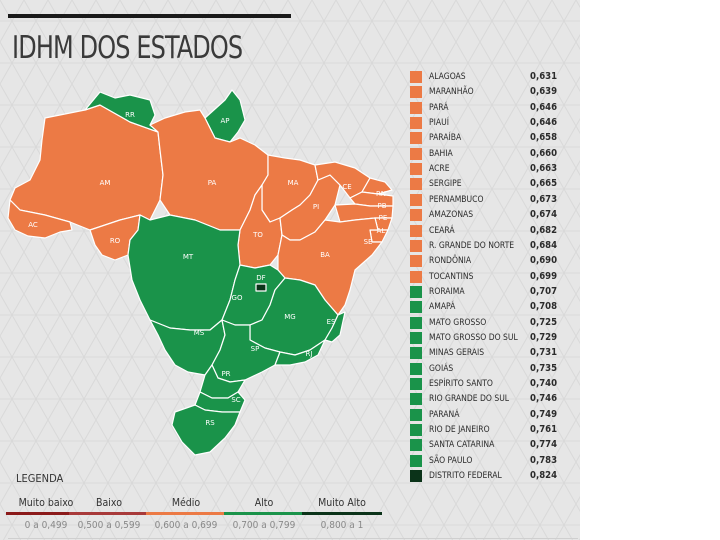 The width and height of the screenshot is (720, 540). I want to click on legend-item: Muito Alto 0,800 a 1, so click(342, 514).